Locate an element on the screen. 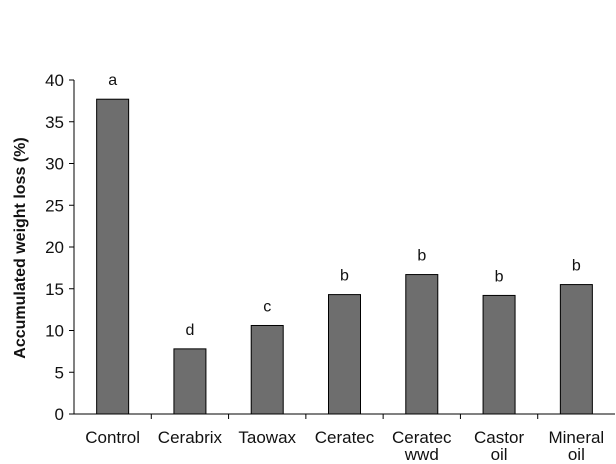 The height and width of the screenshot is (464, 616). category-label: Control is located at coordinates (112, 437).